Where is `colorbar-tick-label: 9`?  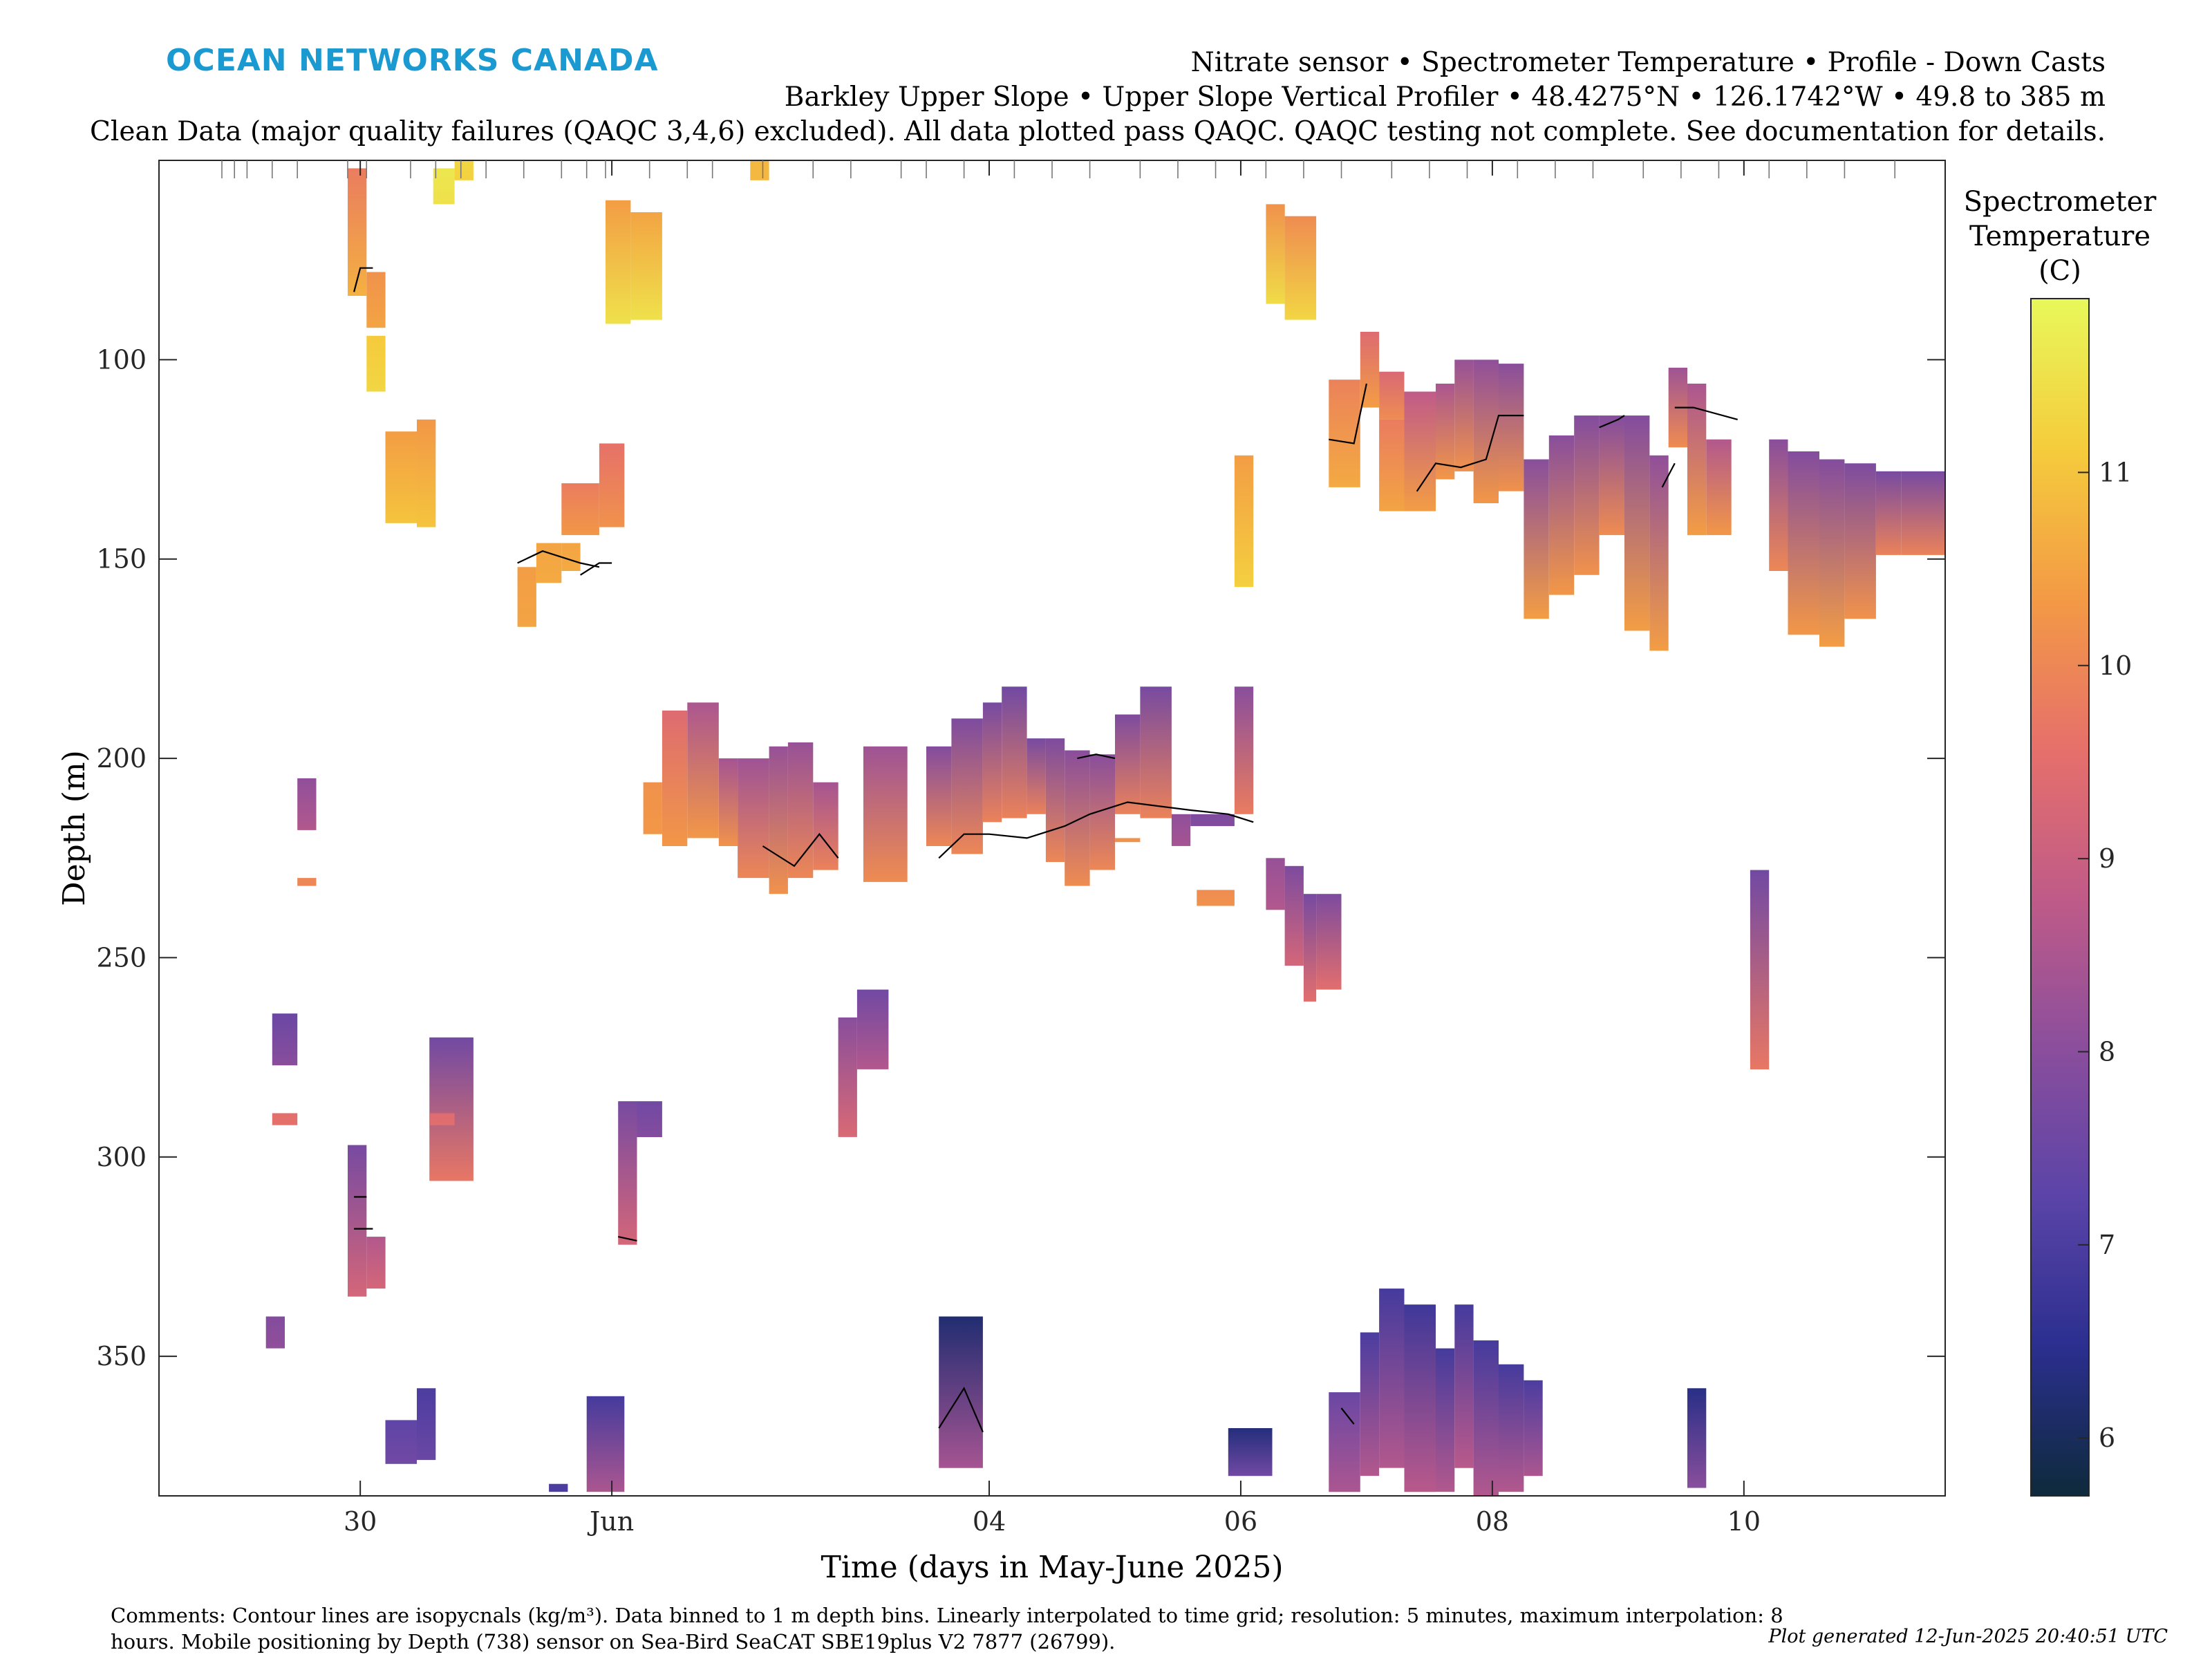 colorbar-tick-label: 9 is located at coordinates (2107, 859).